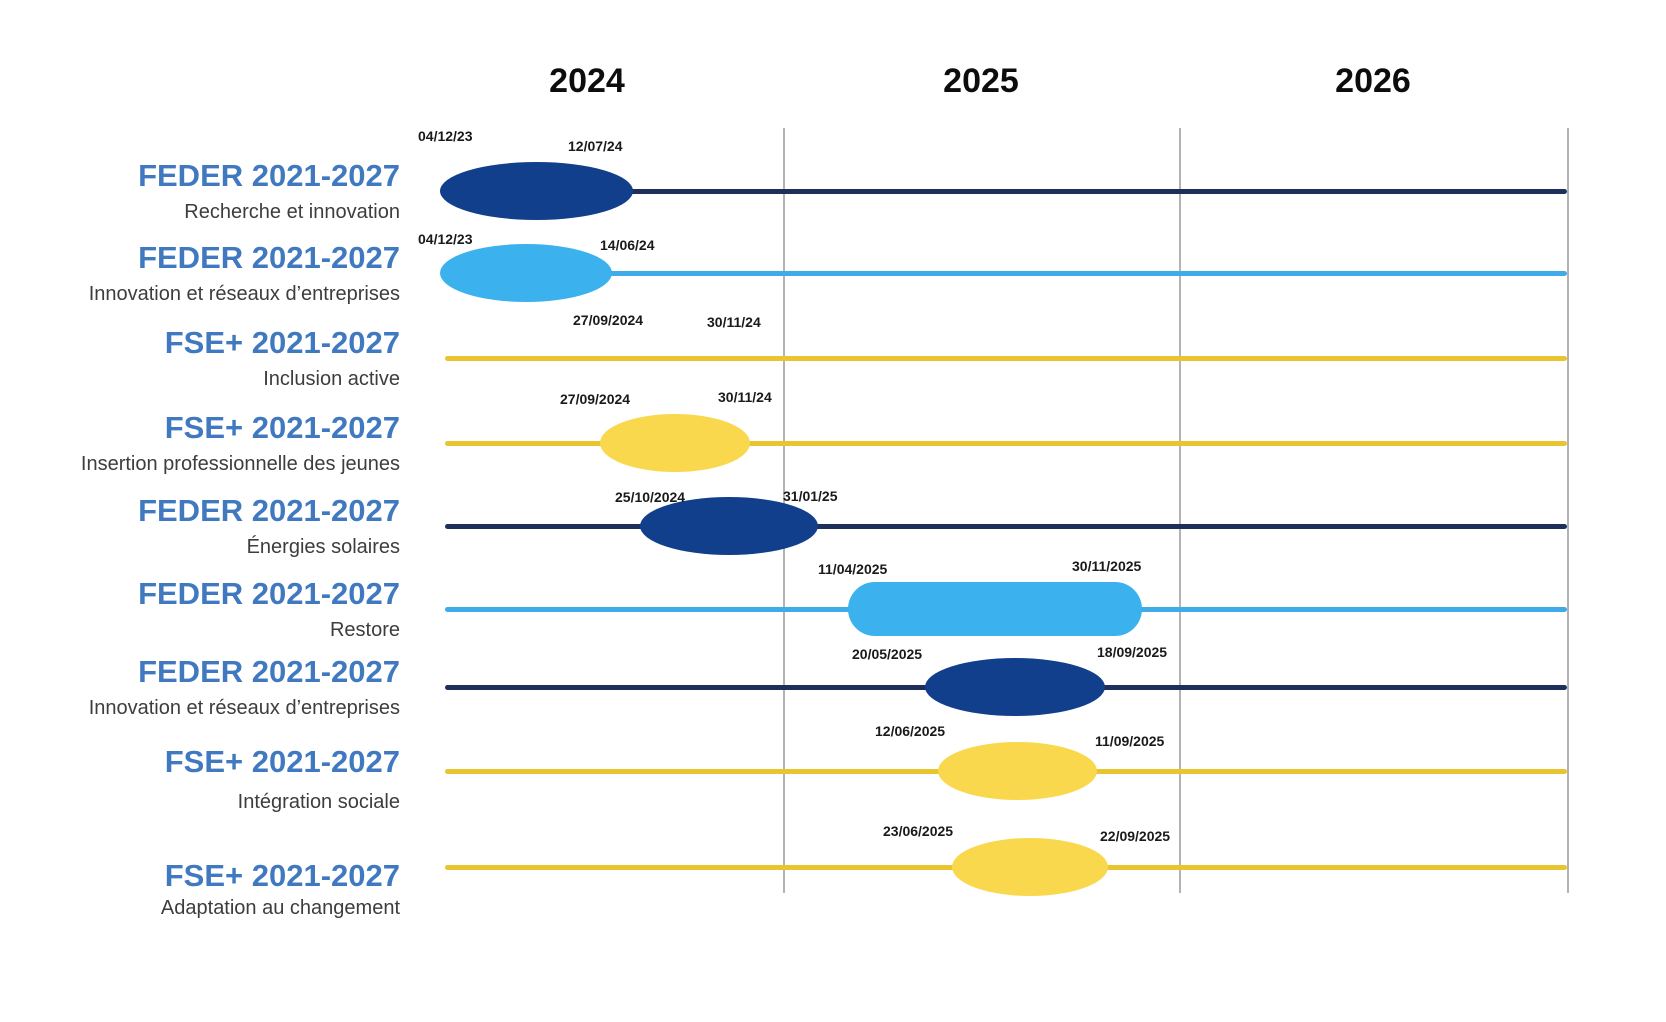 The width and height of the screenshot is (1666, 1022). Describe the element at coordinates (318, 802) in the screenshot. I see `row-theme-label: Intégration sociale` at that location.